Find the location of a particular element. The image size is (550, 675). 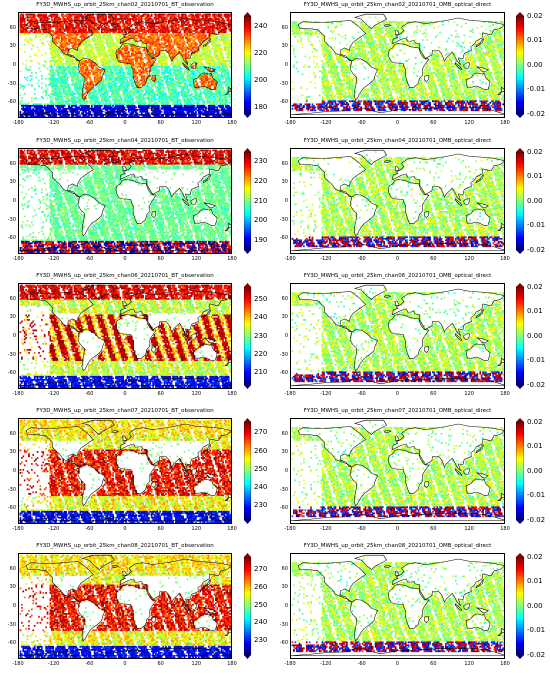

colorbar-tick-label: -0.01 is located at coordinates (536, 495).